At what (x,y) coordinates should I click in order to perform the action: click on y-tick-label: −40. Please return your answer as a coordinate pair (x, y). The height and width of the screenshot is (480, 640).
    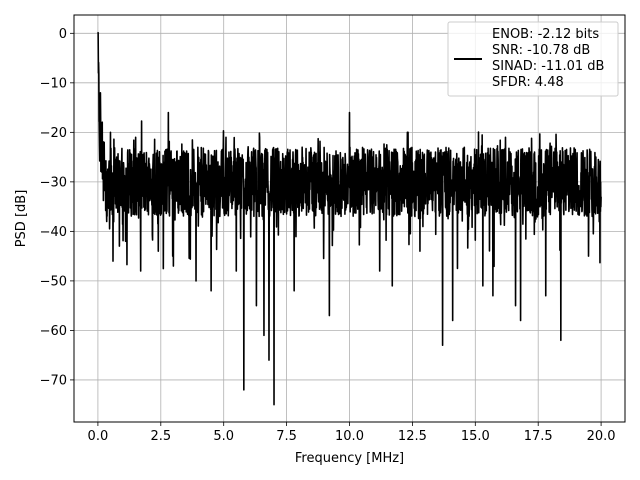
    Looking at the image, I should click on (53, 232).